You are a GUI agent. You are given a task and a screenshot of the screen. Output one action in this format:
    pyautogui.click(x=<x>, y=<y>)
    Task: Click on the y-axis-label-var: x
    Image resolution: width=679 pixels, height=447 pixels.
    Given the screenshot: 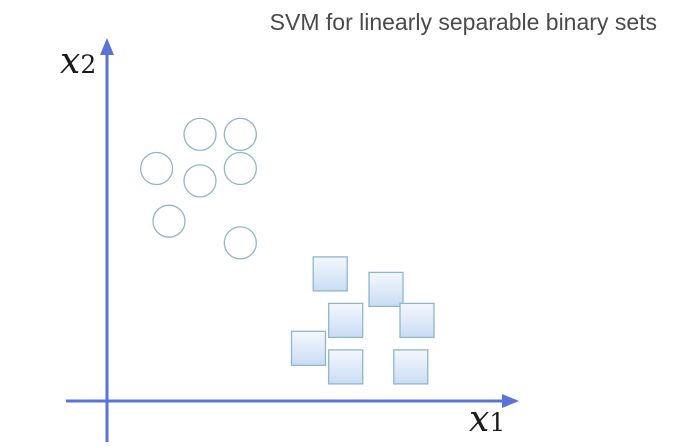 What is the action you would take?
    pyautogui.click(x=70, y=61)
    